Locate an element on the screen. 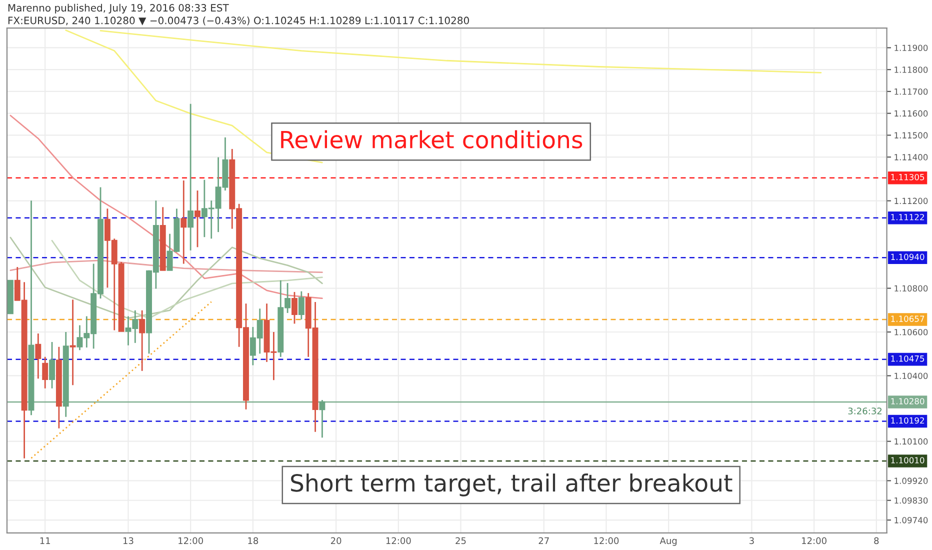 The height and width of the screenshot is (550, 932). x-tick-label: 11 is located at coordinates (45, 540).